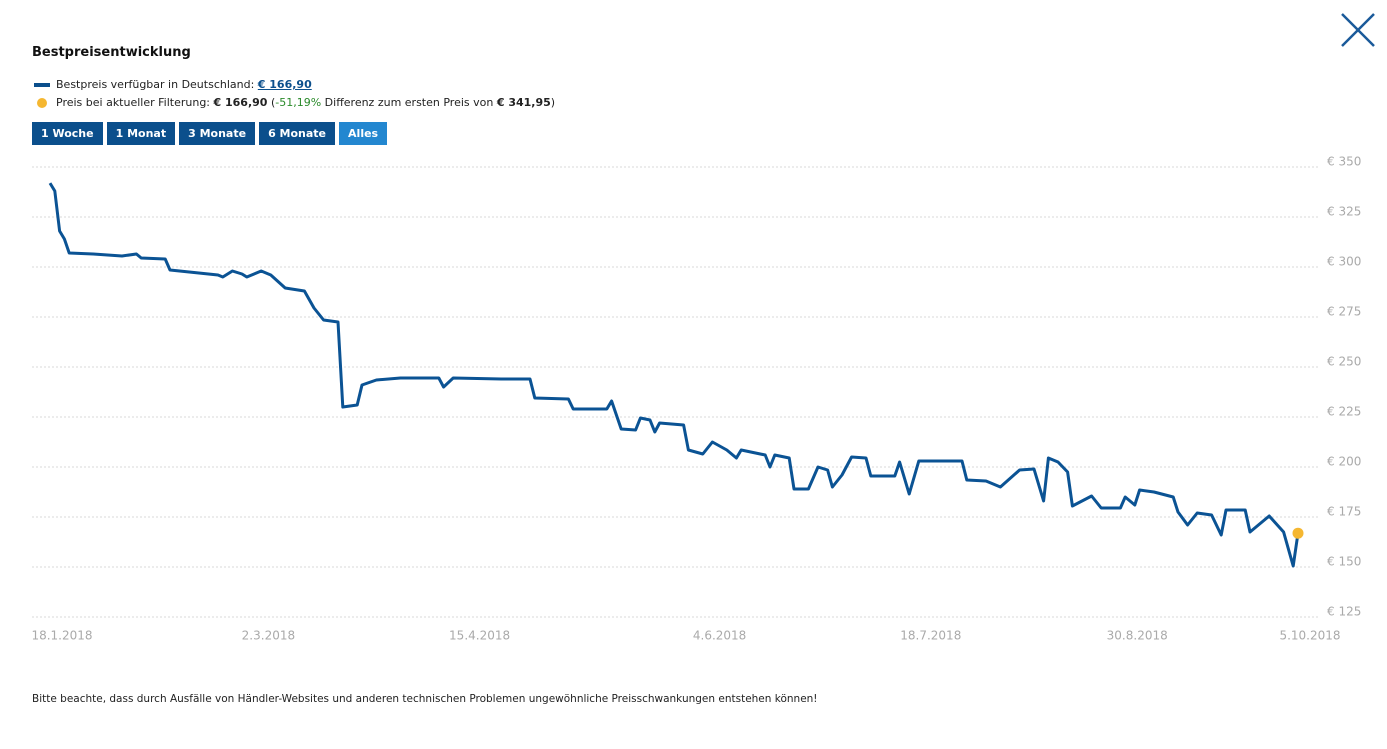  I want to click on y-tick-label: € 150, so click(1344, 562).